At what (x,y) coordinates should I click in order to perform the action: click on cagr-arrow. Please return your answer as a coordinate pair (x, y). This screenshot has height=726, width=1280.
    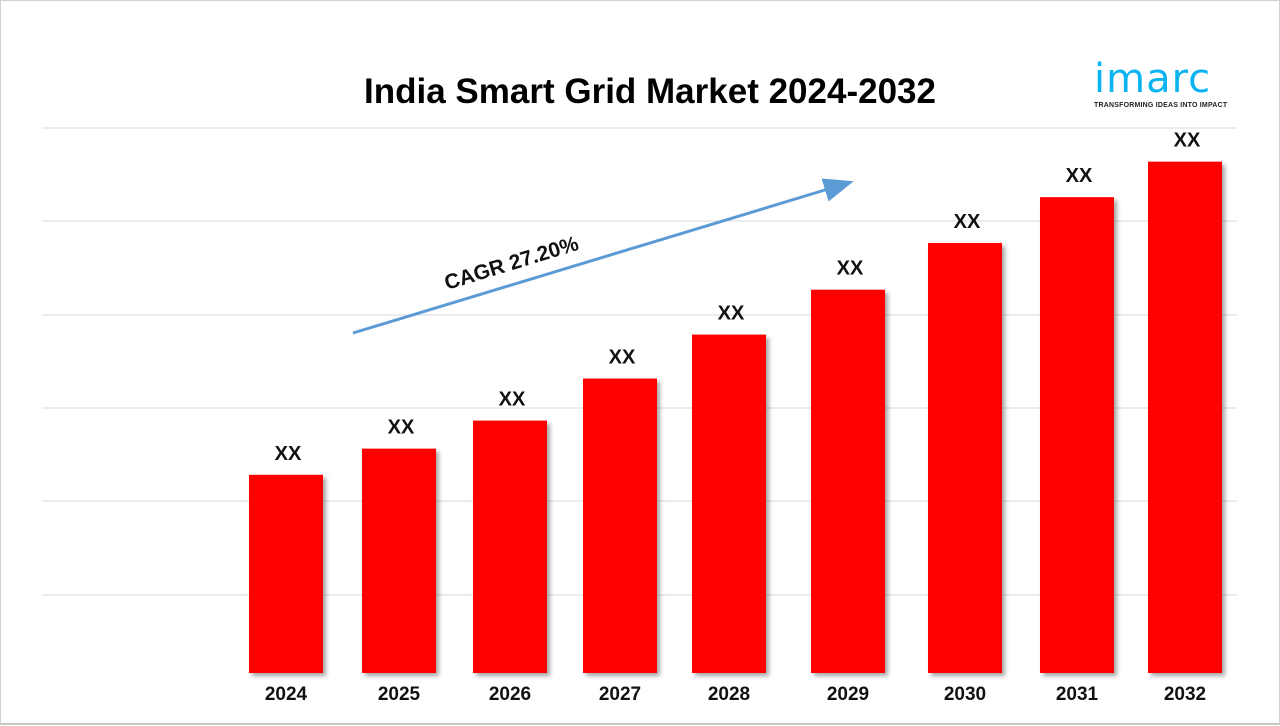
    Looking at the image, I should click on (603, 256).